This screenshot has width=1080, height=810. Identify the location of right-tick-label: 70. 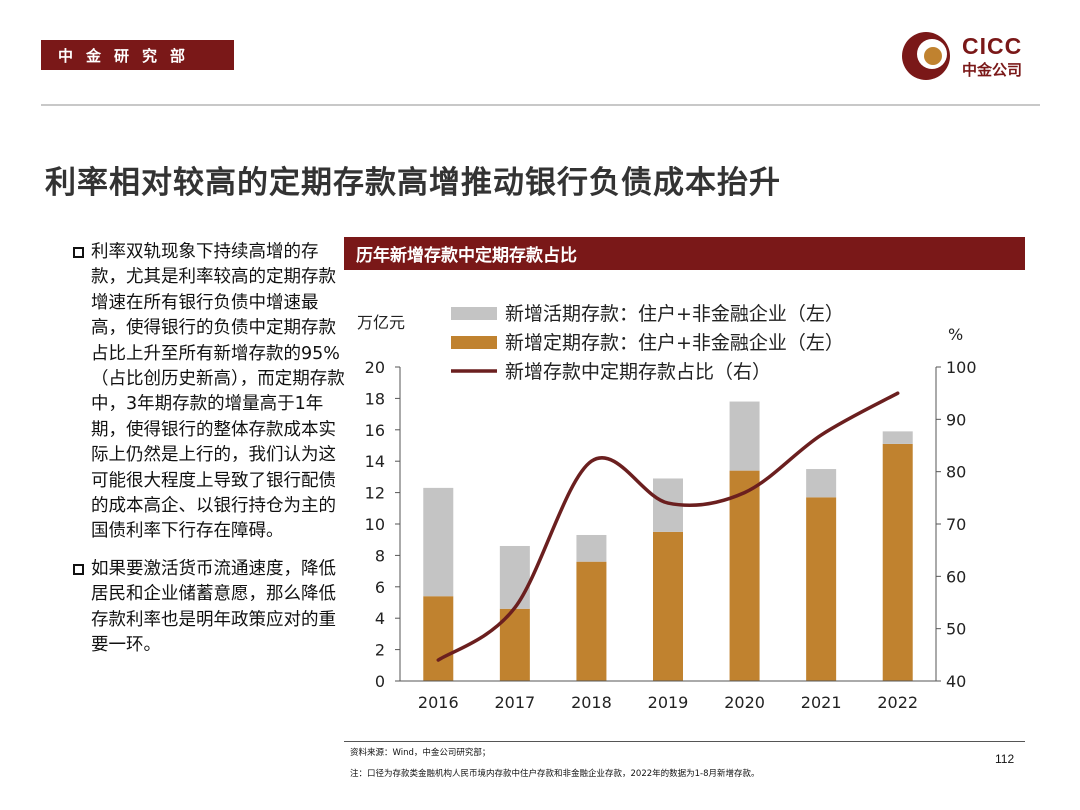
(956, 524).